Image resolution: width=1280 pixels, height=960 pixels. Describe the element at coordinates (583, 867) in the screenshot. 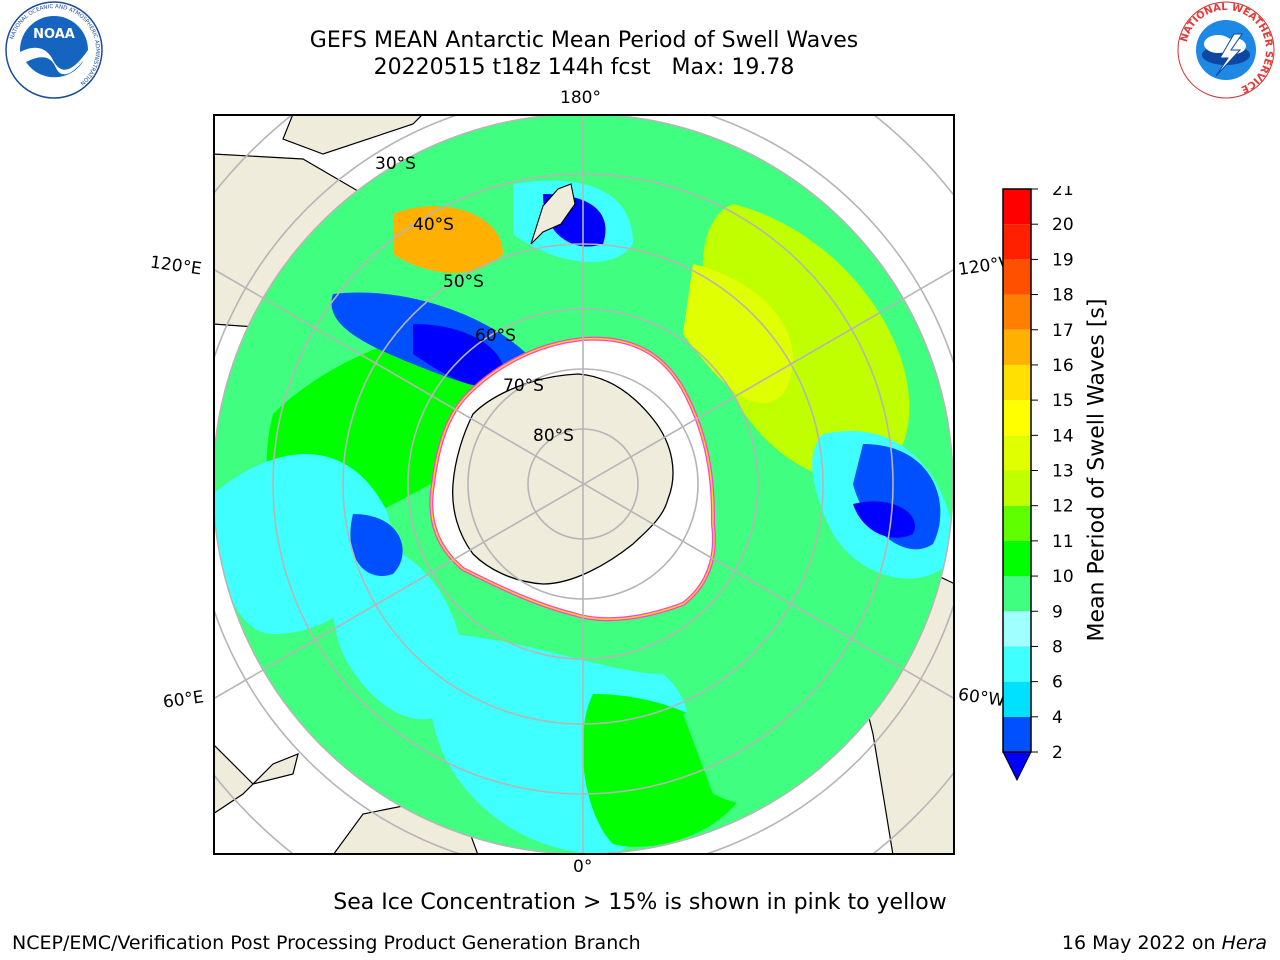

I see `lon-label-bottom: 0°` at that location.